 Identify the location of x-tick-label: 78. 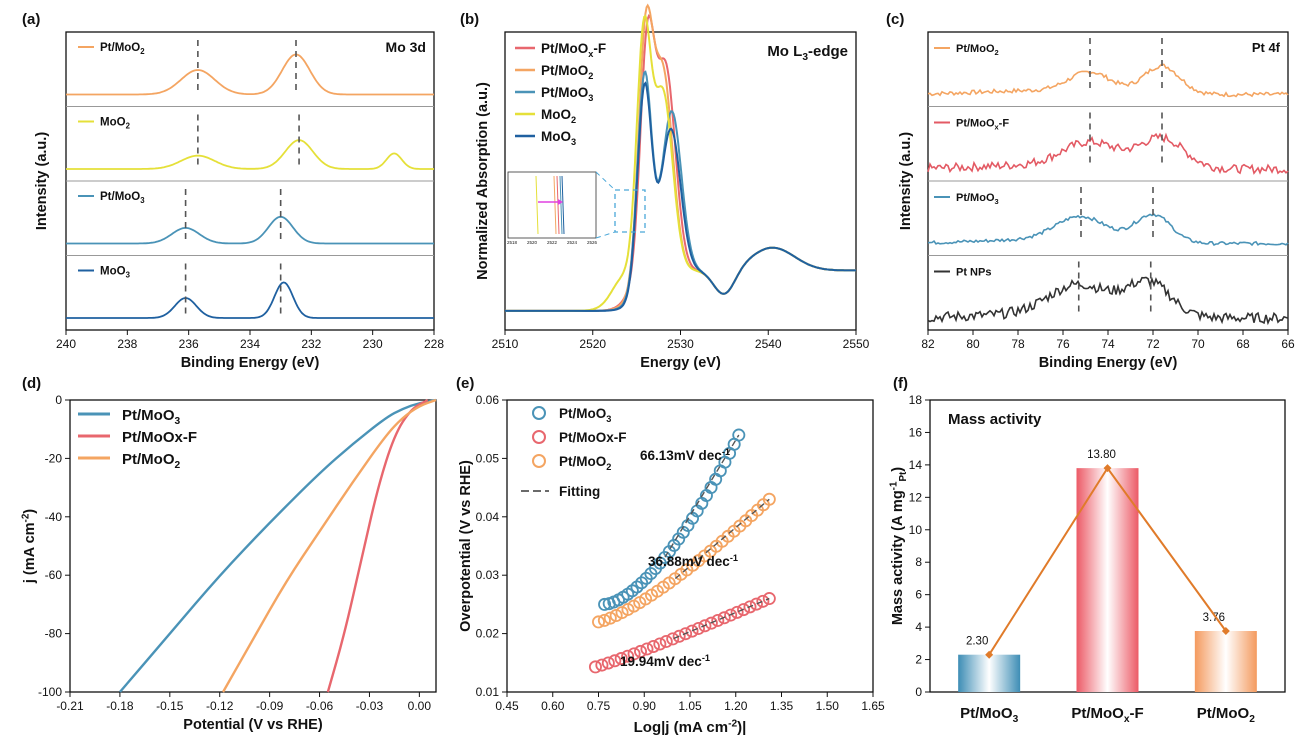
(1018, 344).